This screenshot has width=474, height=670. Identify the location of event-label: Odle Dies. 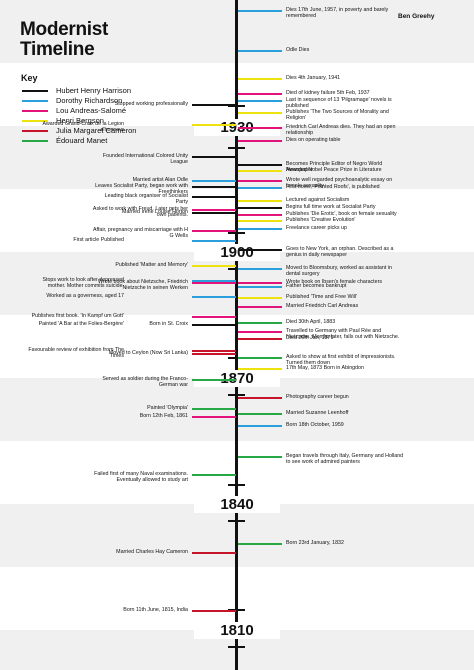
(298, 50).